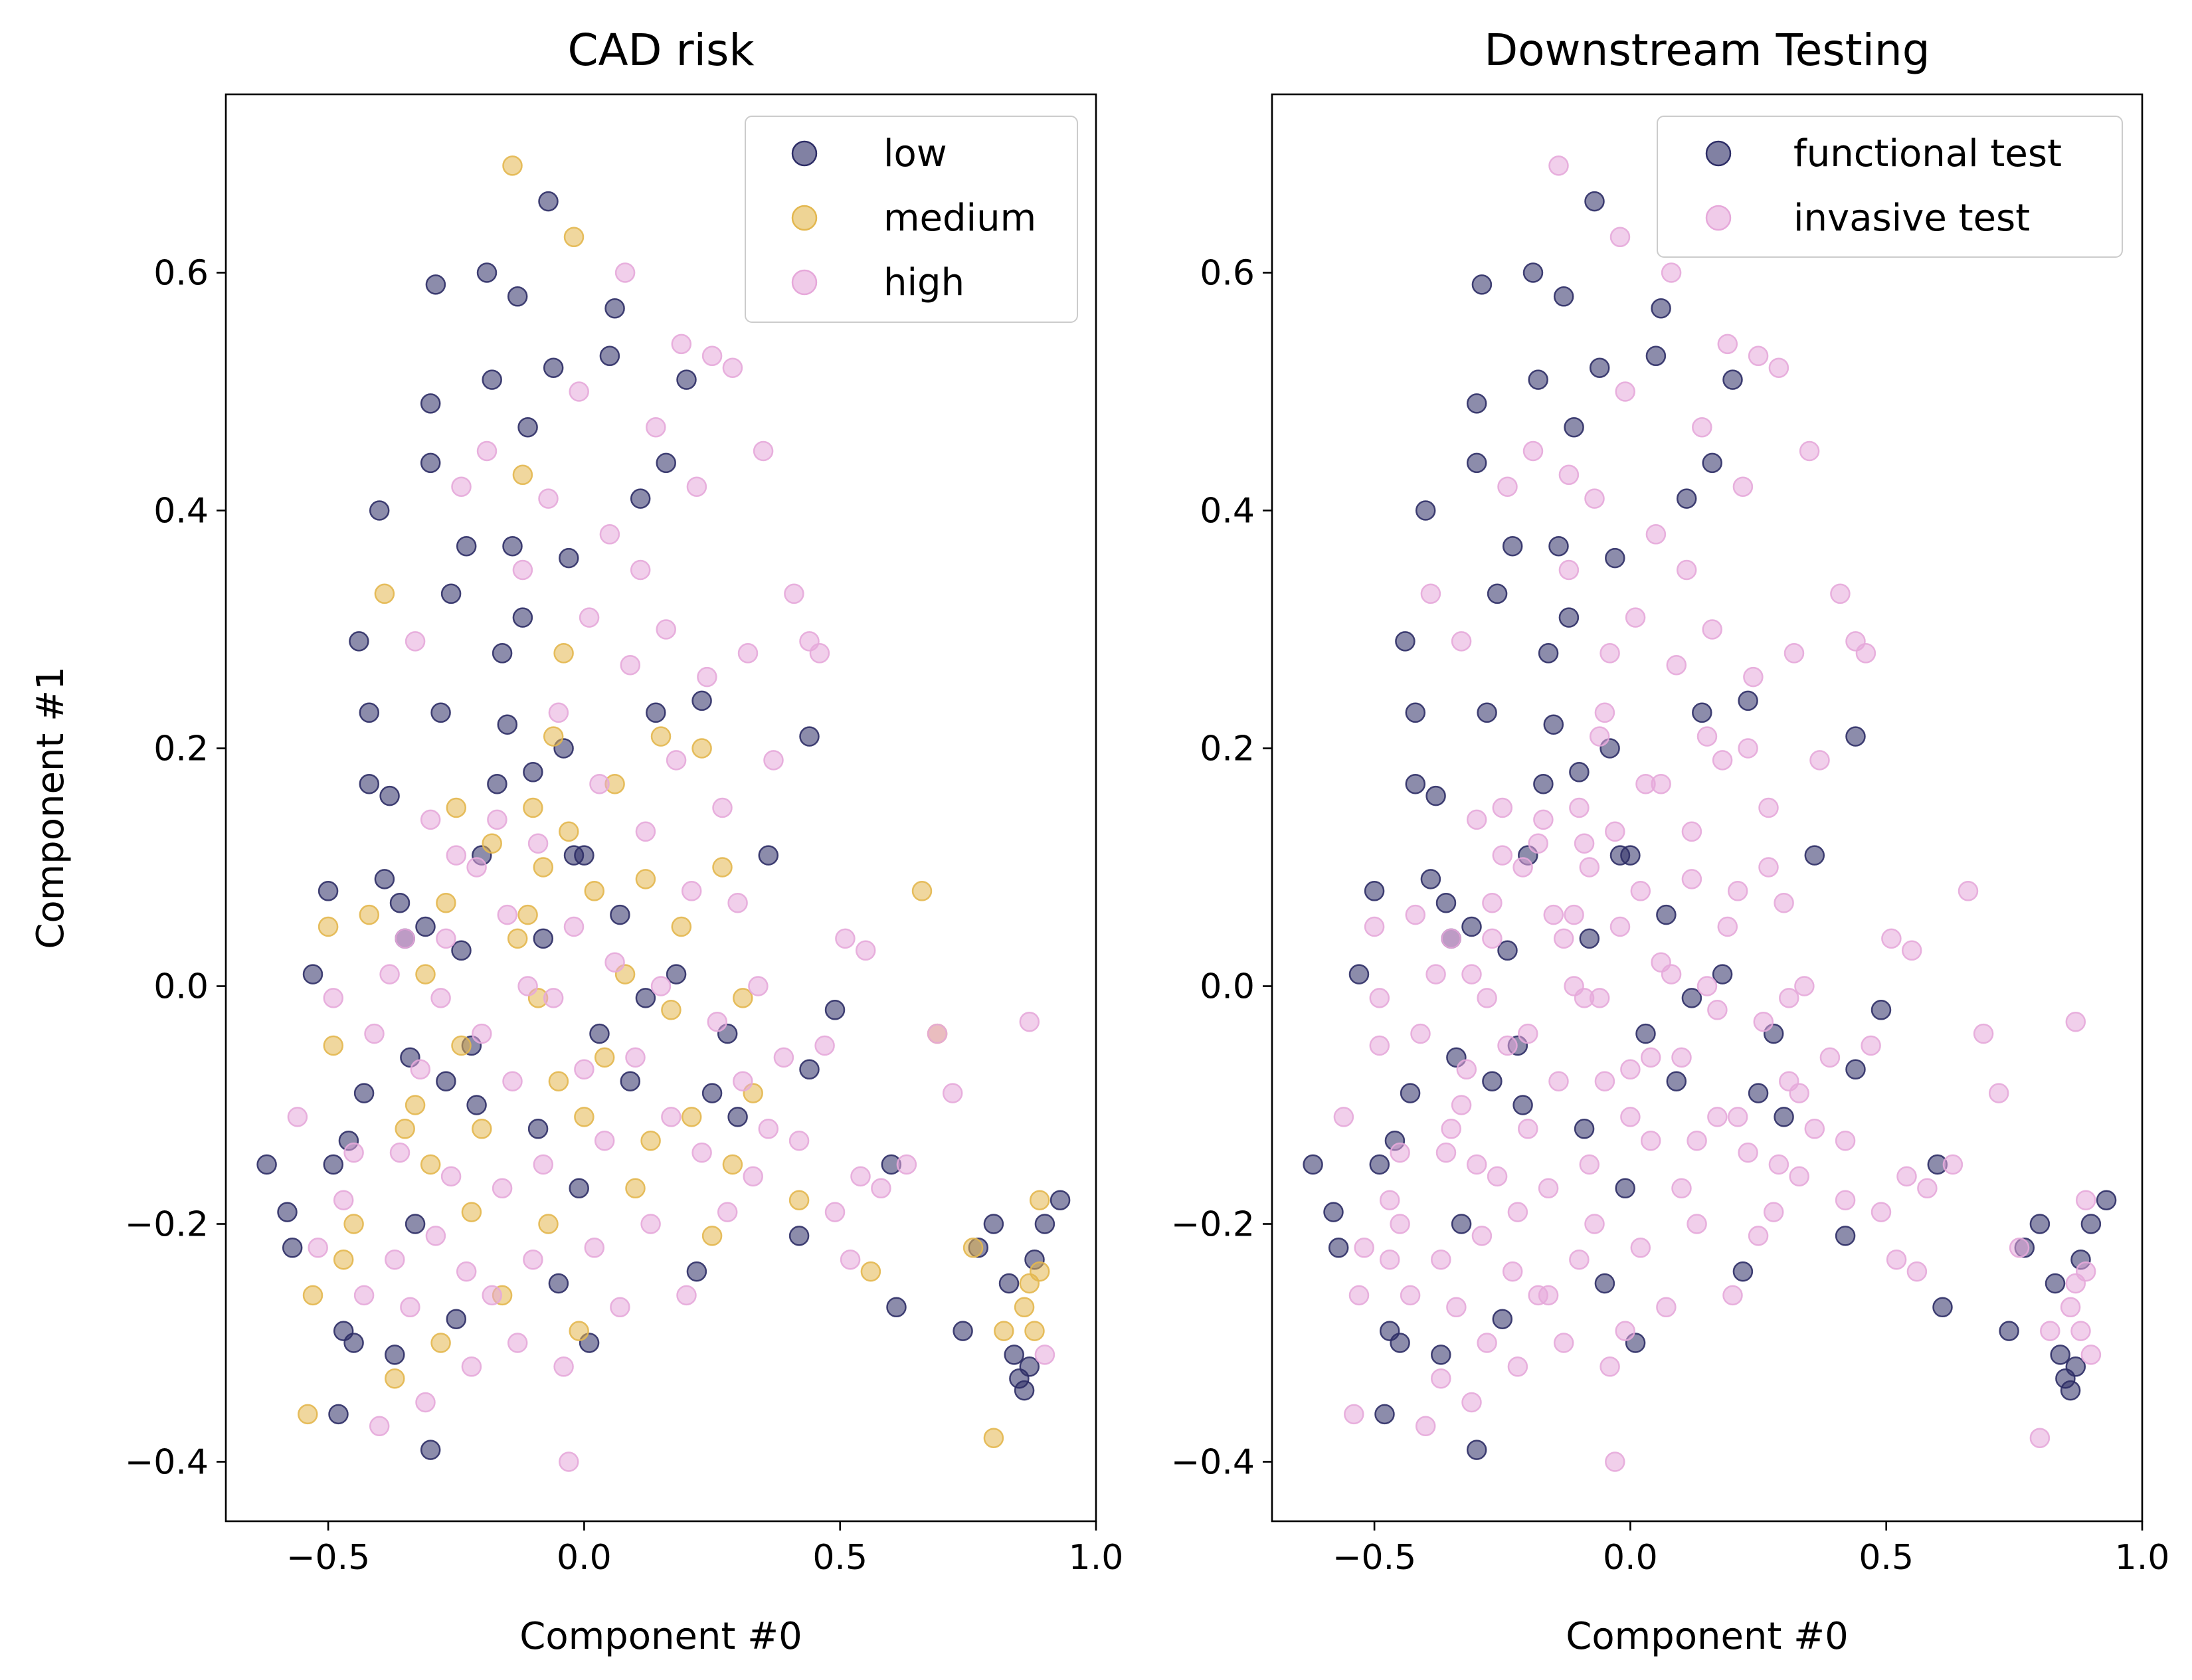 The image size is (2192, 1680). I want to click on cad-risk-y-axis-label: Component #1, so click(50, 807).